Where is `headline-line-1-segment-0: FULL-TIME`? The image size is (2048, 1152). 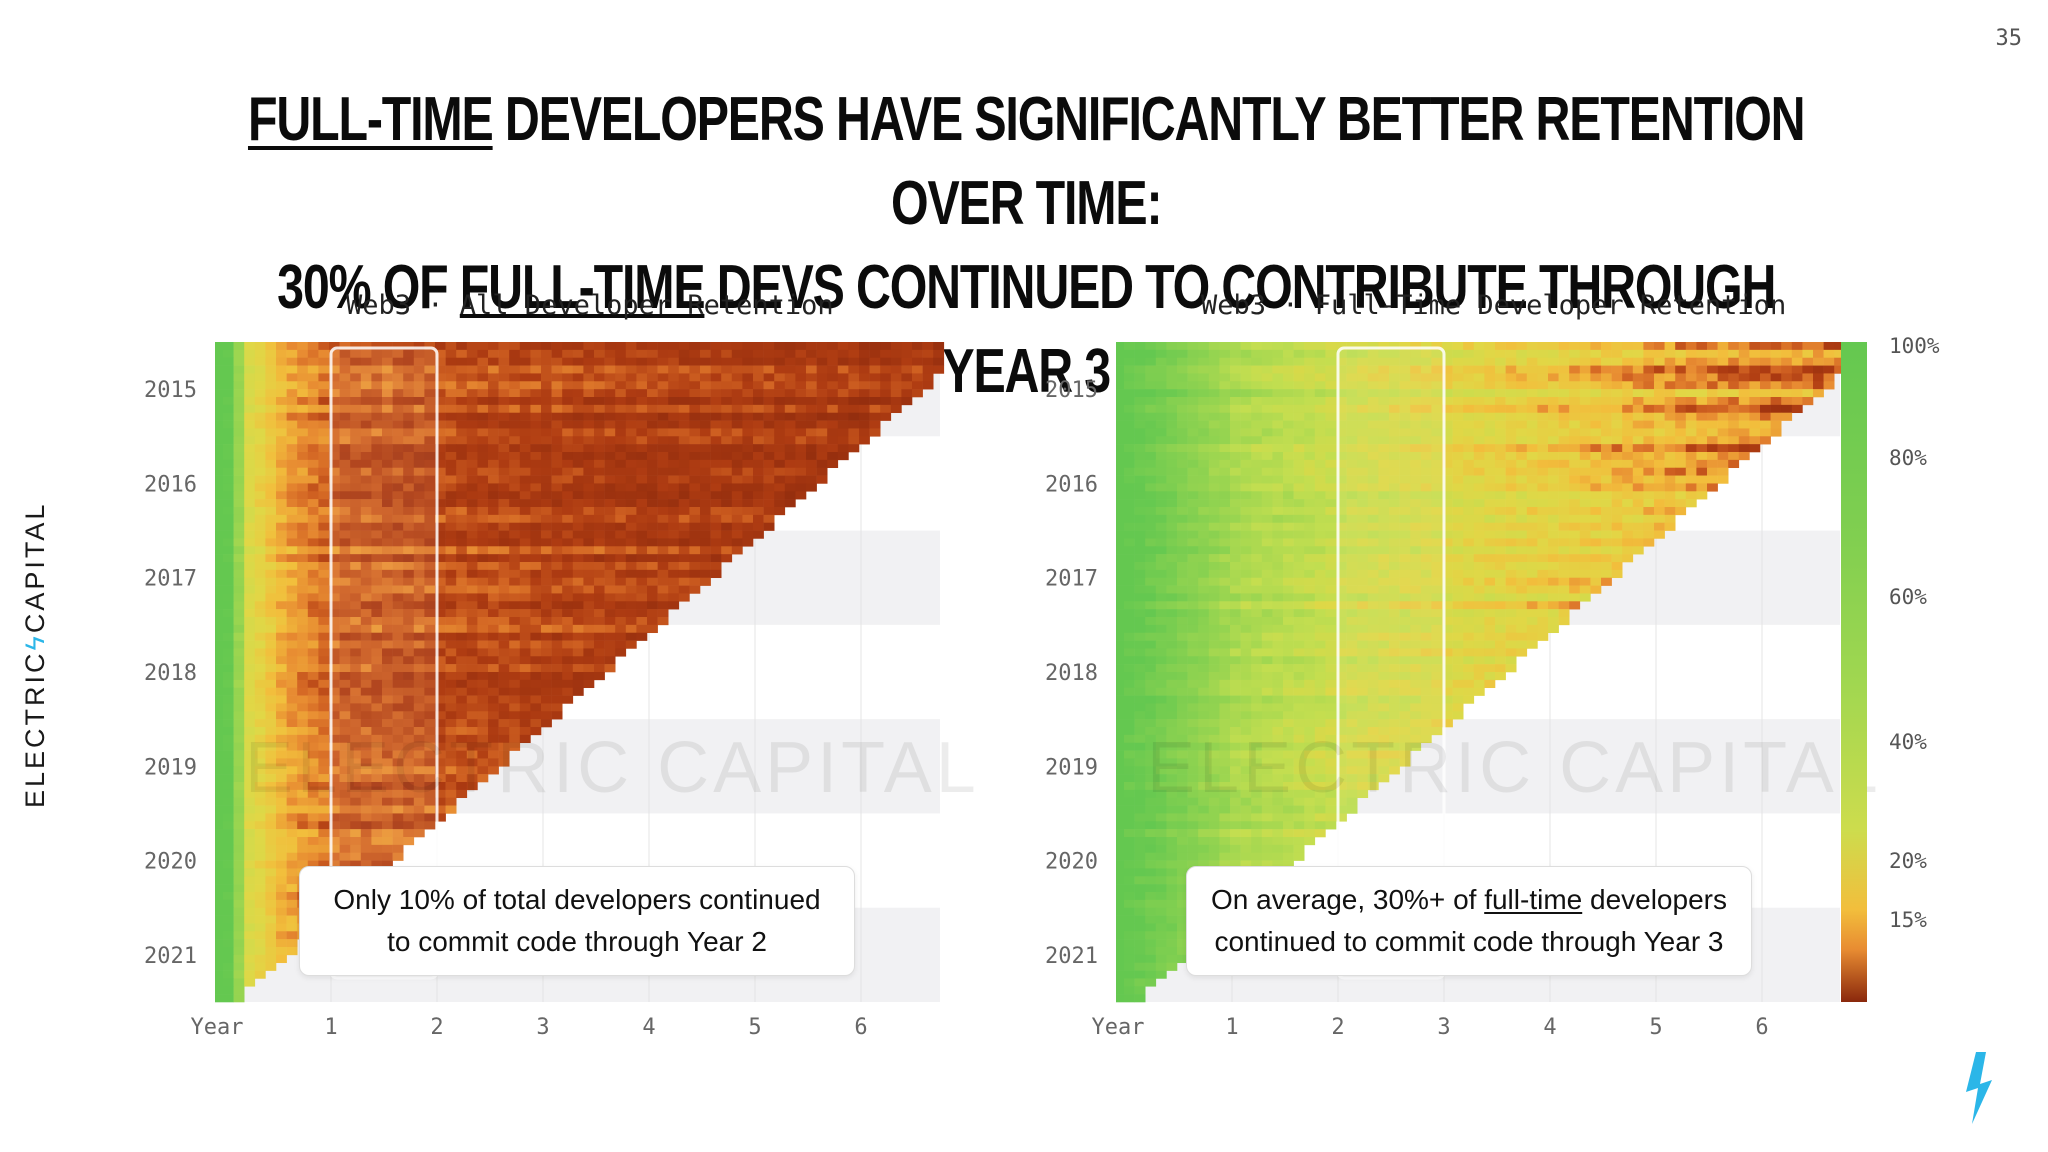 headline-line-1-segment-0: FULL-TIME is located at coordinates (370, 119).